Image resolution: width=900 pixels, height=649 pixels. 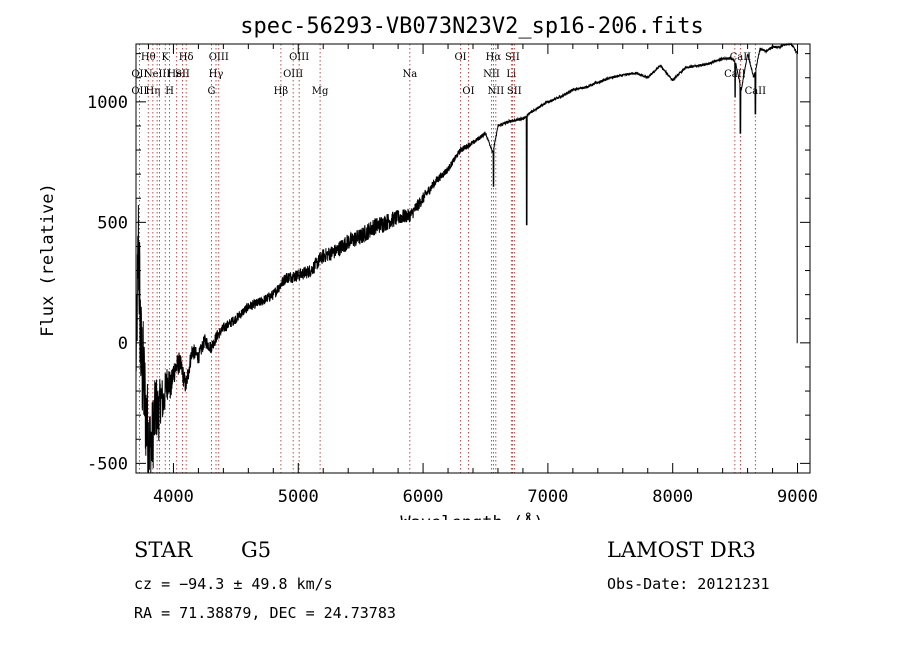 What do you see at coordinates (494, 57) in the screenshot?
I see `line-label-21-0: Hα` at bounding box center [494, 57].